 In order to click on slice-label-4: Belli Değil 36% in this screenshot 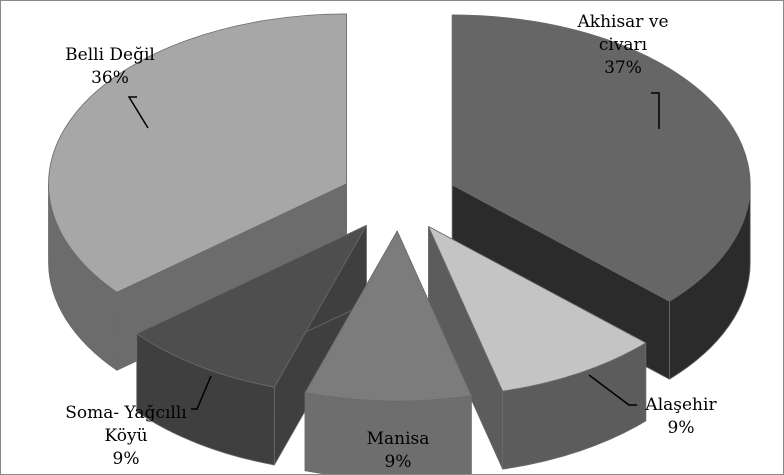, I will do `click(110, 87)`.